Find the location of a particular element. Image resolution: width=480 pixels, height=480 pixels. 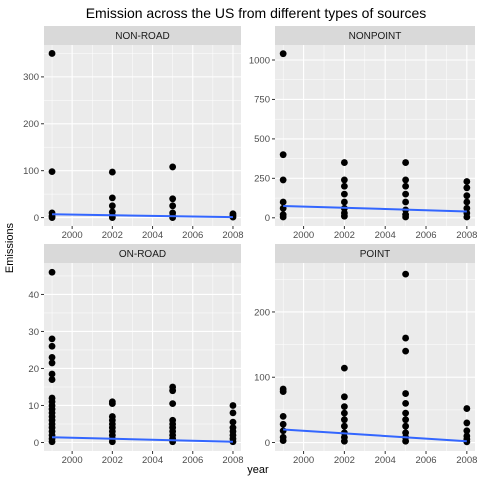

y-tick-label: 40 is located at coordinates (33, 295).